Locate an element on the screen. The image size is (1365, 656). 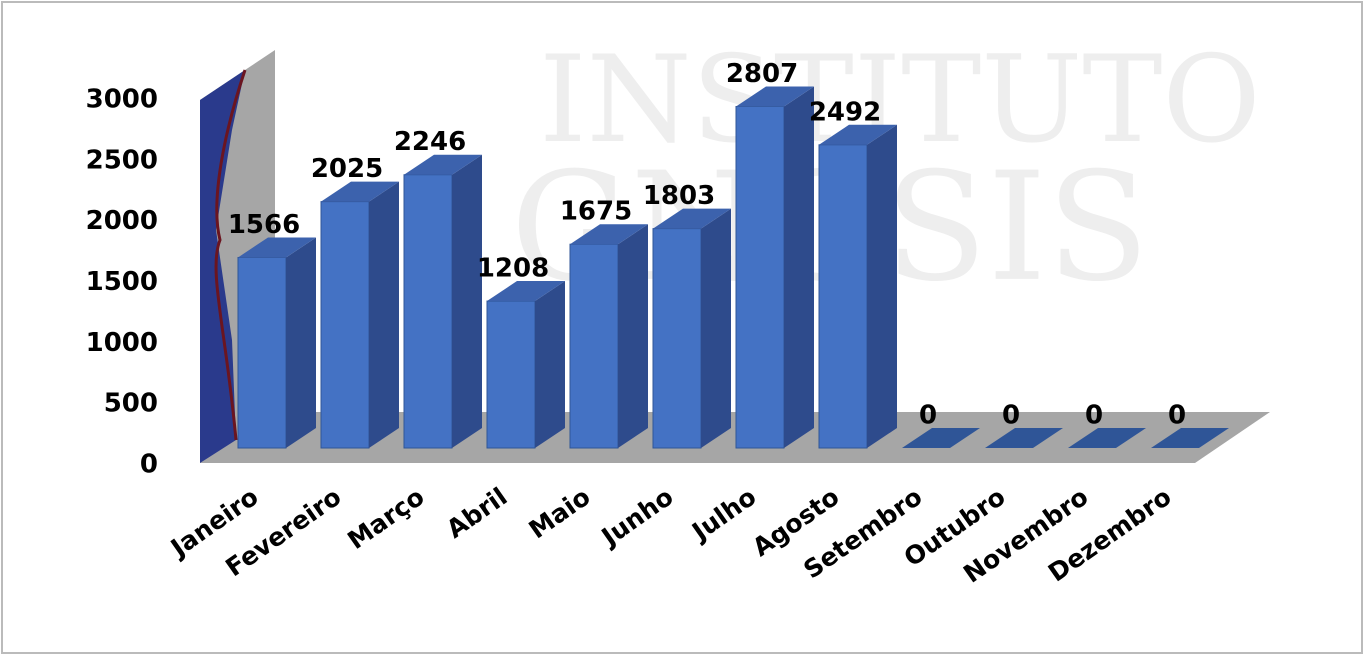
value-label: 2492 is located at coordinates (845, 112).